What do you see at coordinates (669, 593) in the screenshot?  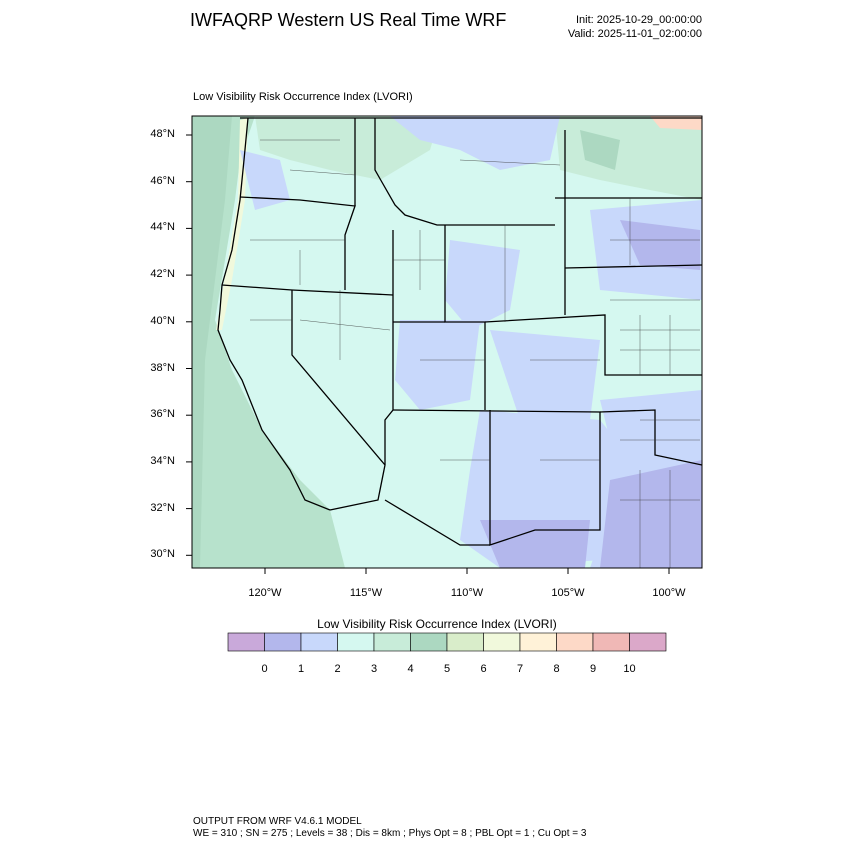 I see `lon-label: 100°W` at bounding box center [669, 593].